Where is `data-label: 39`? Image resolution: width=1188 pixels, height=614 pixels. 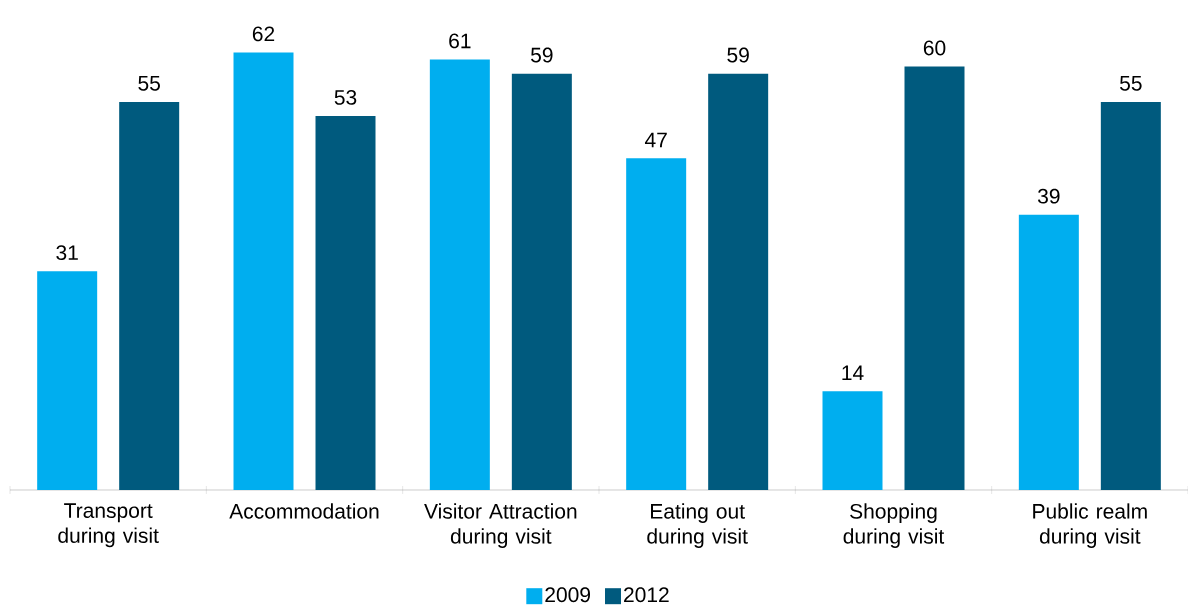 data-label: 39 is located at coordinates (1048, 196).